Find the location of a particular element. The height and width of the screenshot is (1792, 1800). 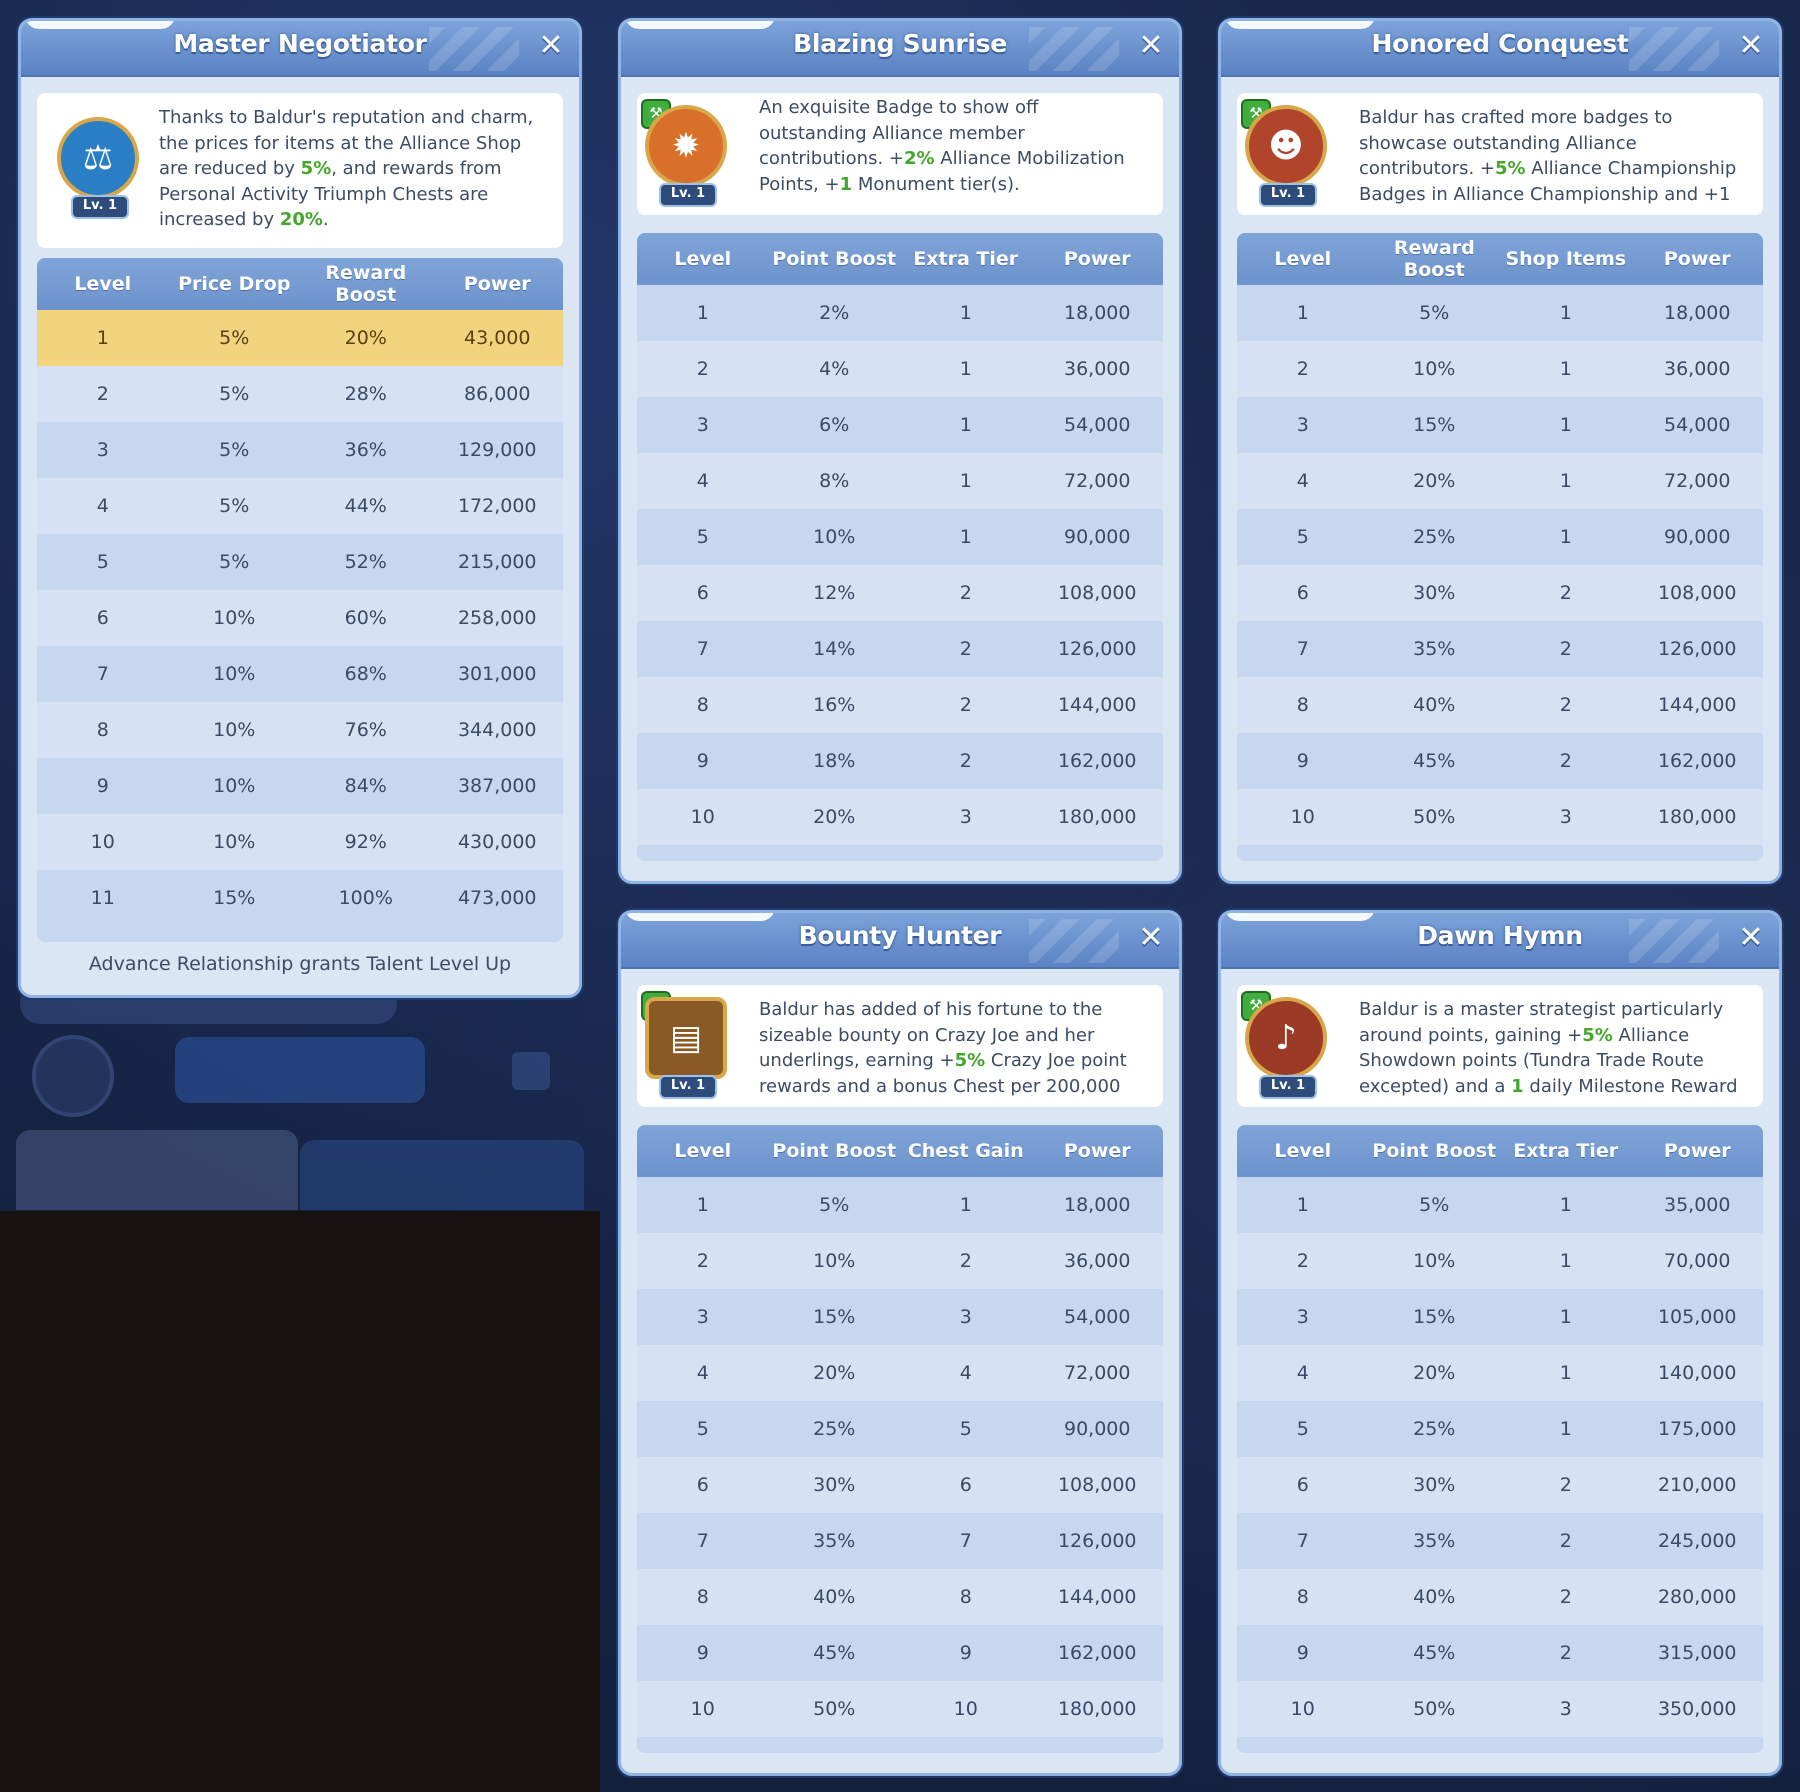

table-cell: 5 is located at coordinates (102, 562).